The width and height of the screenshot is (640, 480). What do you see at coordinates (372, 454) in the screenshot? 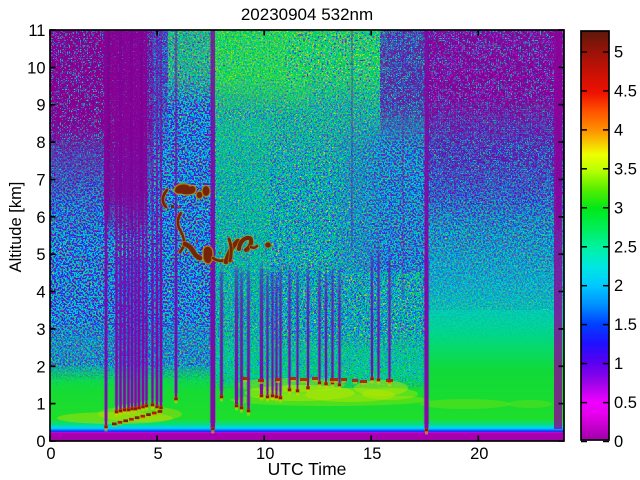
I see `svg-text: 15` at bounding box center [372, 454].